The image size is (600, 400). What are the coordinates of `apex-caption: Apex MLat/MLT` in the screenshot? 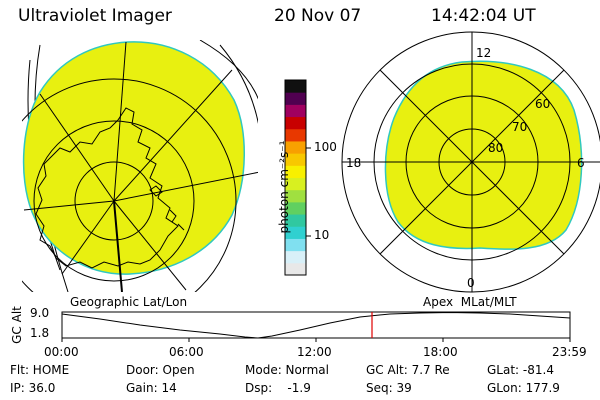 It's located at (470, 302).